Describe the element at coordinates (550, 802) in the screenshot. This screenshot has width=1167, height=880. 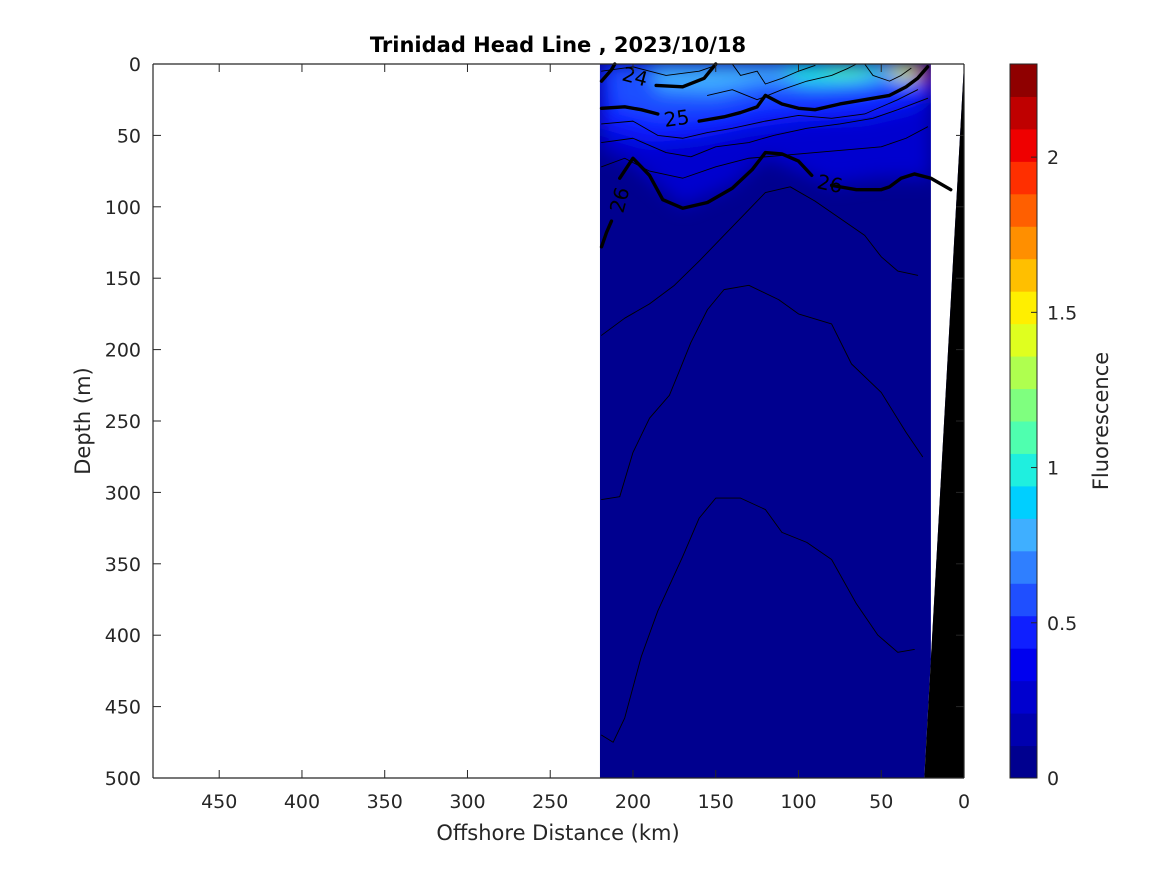
I see `x-tick-label-250: 250` at that location.